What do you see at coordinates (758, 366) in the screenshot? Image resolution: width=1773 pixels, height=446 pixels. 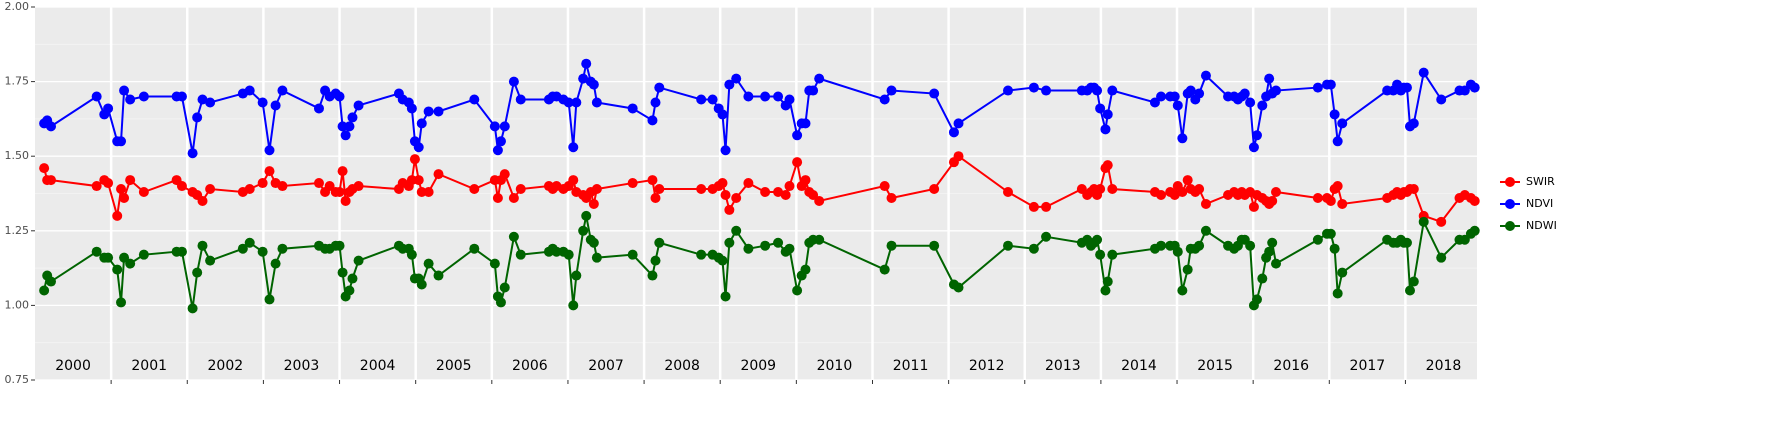 I see `year-label: 2009` at bounding box center [758, 366].